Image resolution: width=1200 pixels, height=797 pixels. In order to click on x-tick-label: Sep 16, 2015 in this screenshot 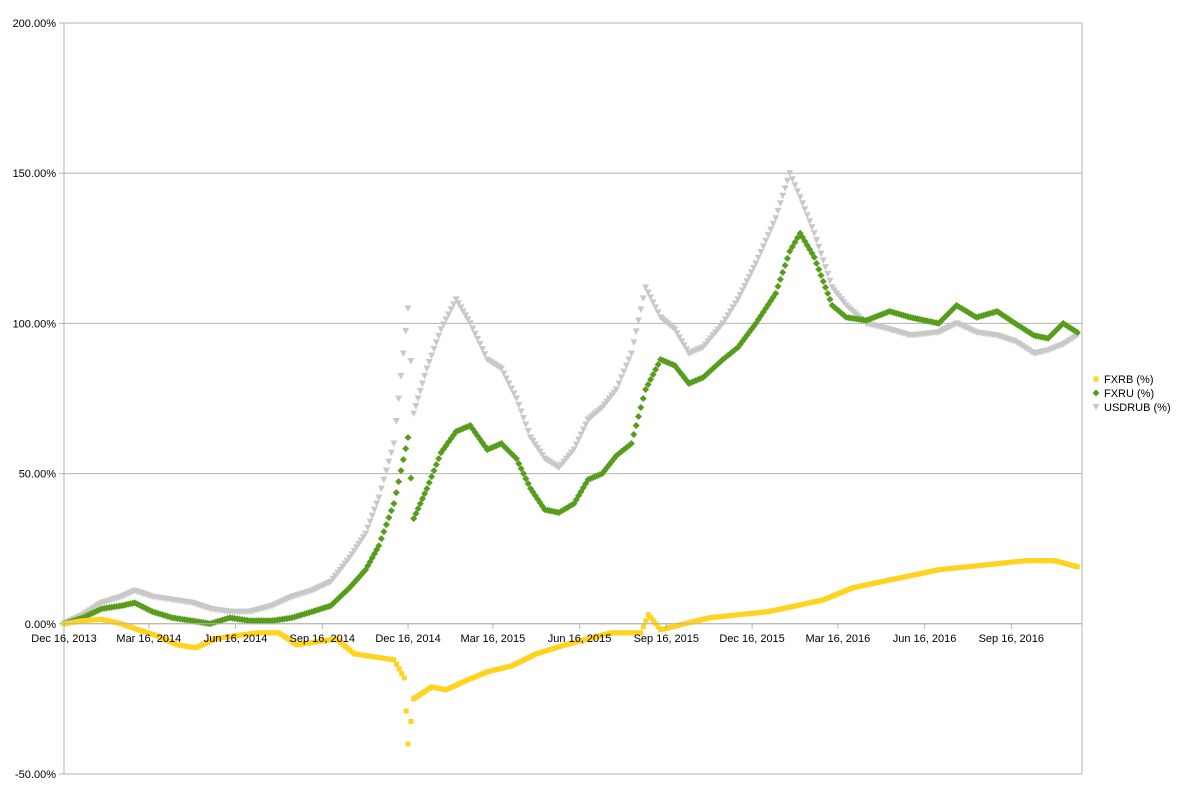, I will do `click(666, 639)`.